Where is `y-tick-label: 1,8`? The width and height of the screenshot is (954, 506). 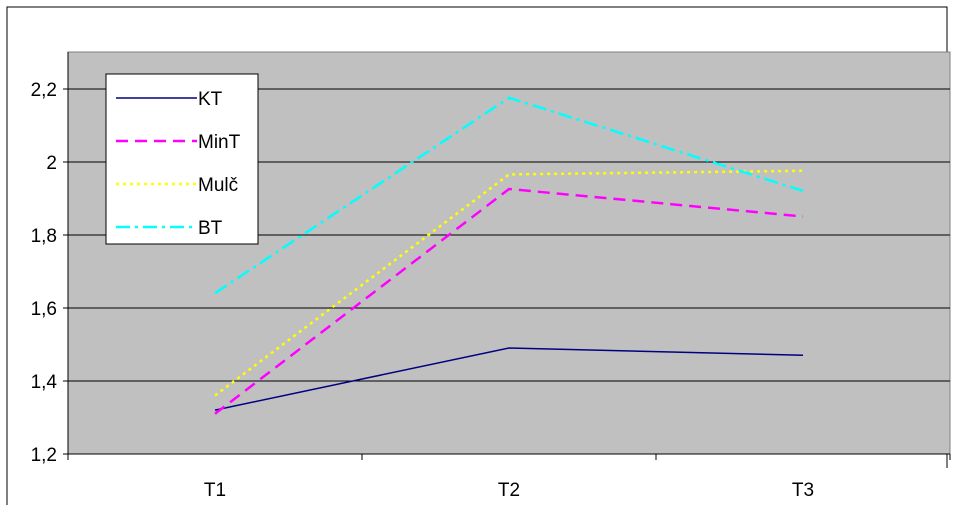
y-tick-label: 1,8 is located at coordinates (44, 236).